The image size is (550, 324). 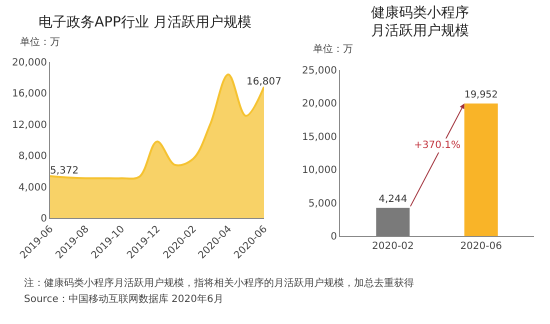 What do you see at coordinates (393, 246) in the screenshot?
I see `x-tick-label: 2020-02` at bounding box center [393, 246].